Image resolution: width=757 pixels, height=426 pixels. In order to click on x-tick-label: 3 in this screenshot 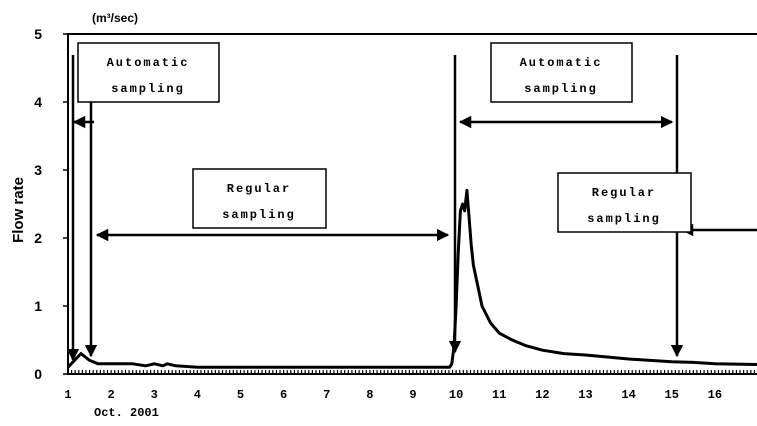, I will do `click(154, 395)`.